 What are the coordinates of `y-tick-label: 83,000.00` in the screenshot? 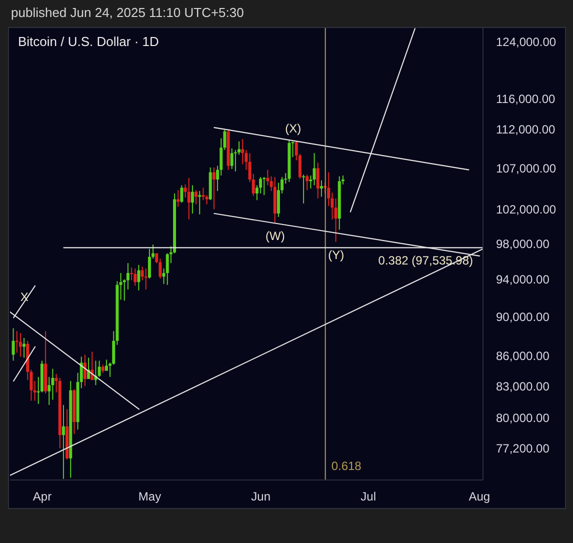 It's located at (523, 386).